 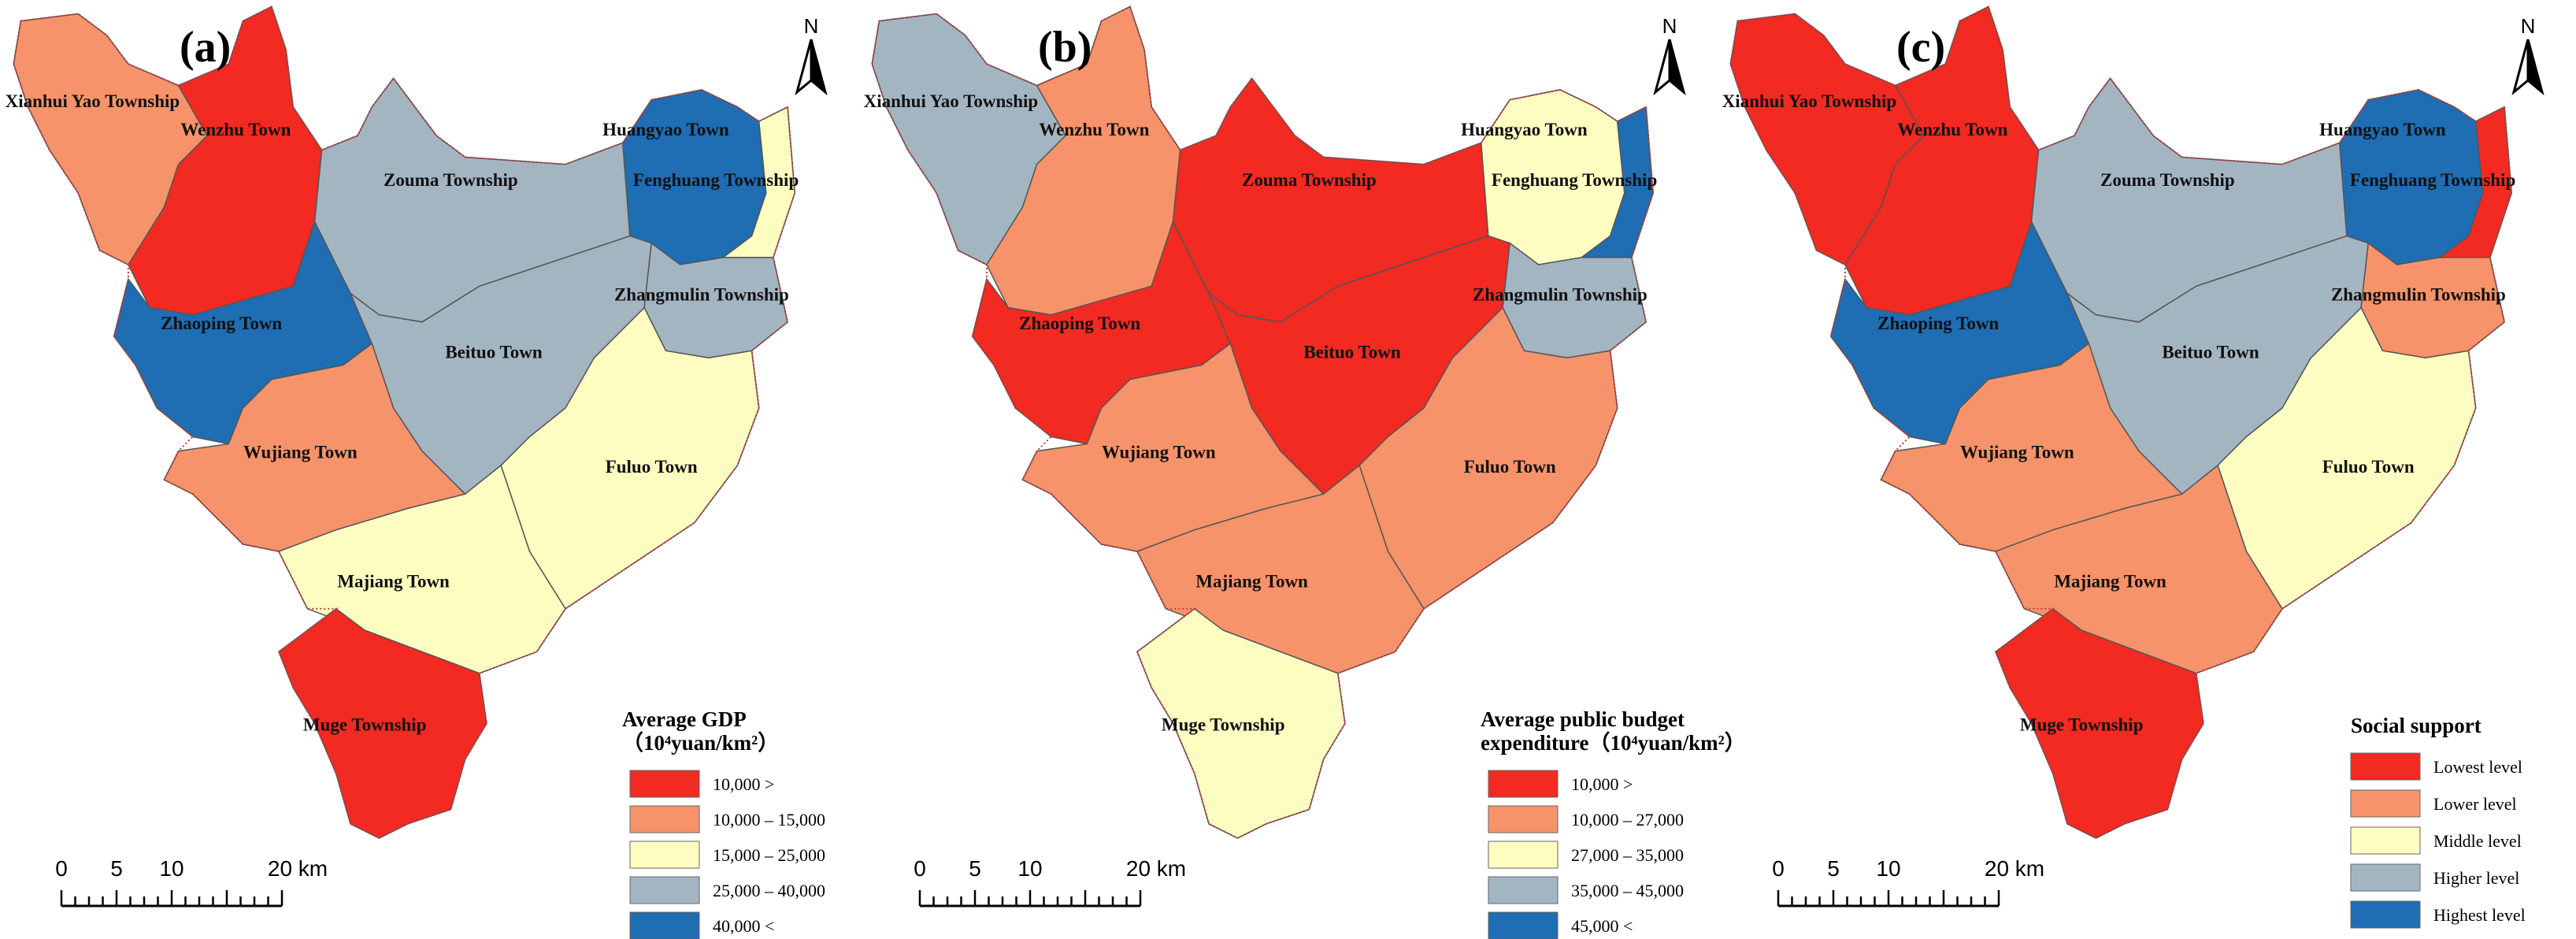 I want to click on legend-item-label: Middle level, so click(x=2477, y=841).